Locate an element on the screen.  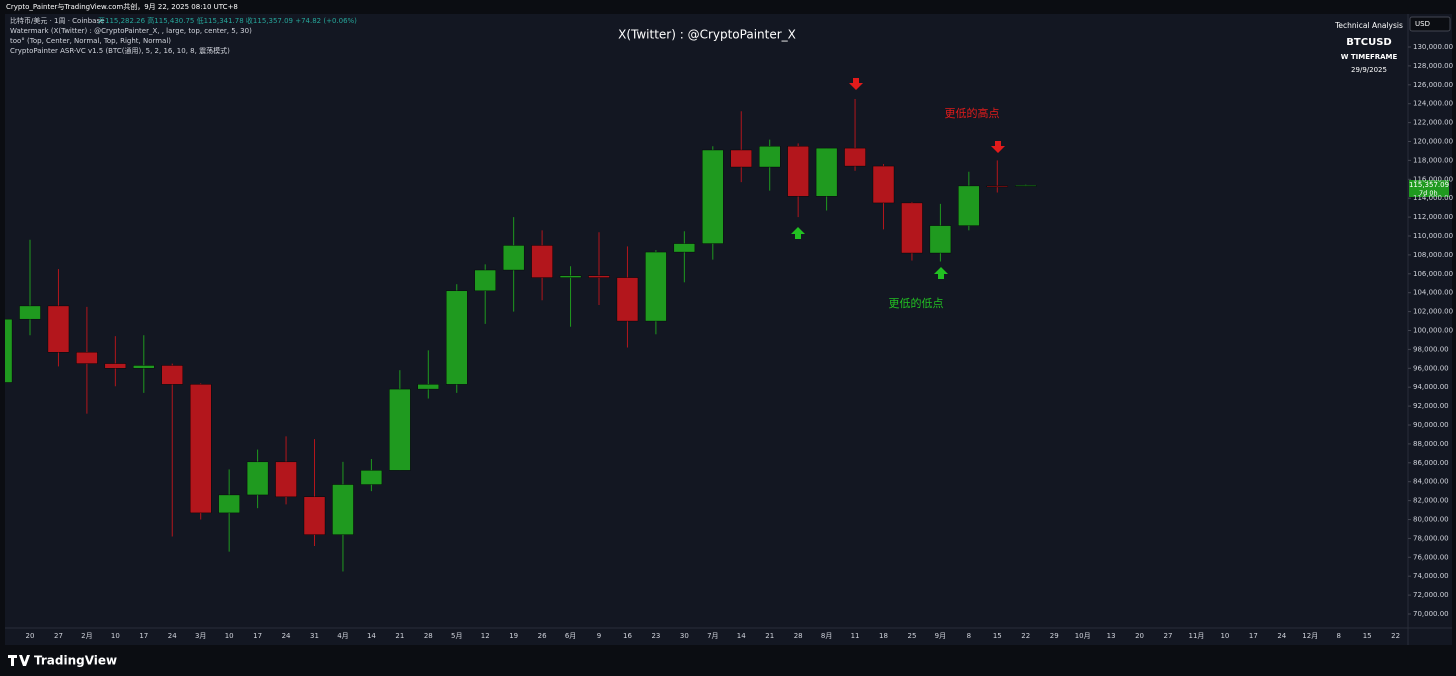
y-tick-label: 84,000.00 is located at coordinates (1431, 482).